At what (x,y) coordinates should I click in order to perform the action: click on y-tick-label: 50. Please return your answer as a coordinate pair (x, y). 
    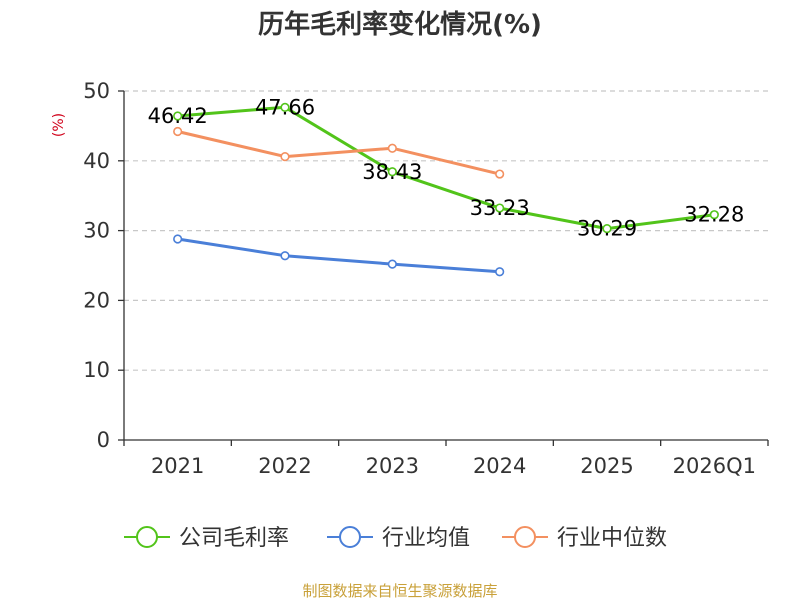
    Looking at the image, I should click on (96, 91).